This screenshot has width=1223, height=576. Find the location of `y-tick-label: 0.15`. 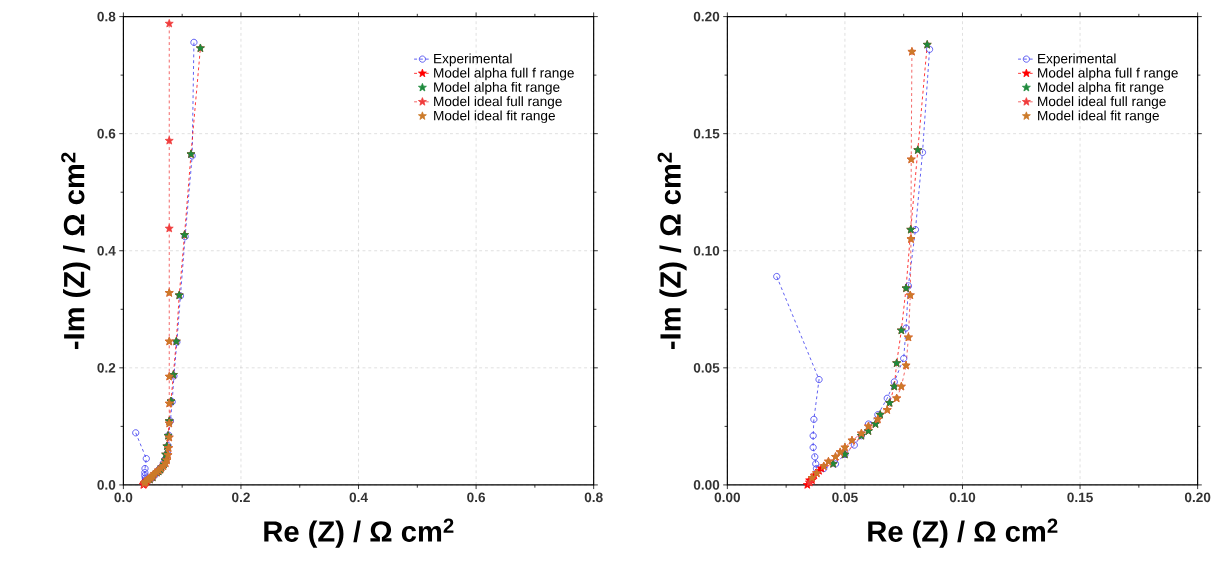

y-tick-label: 0.15 is located at coordinates (706, 134).